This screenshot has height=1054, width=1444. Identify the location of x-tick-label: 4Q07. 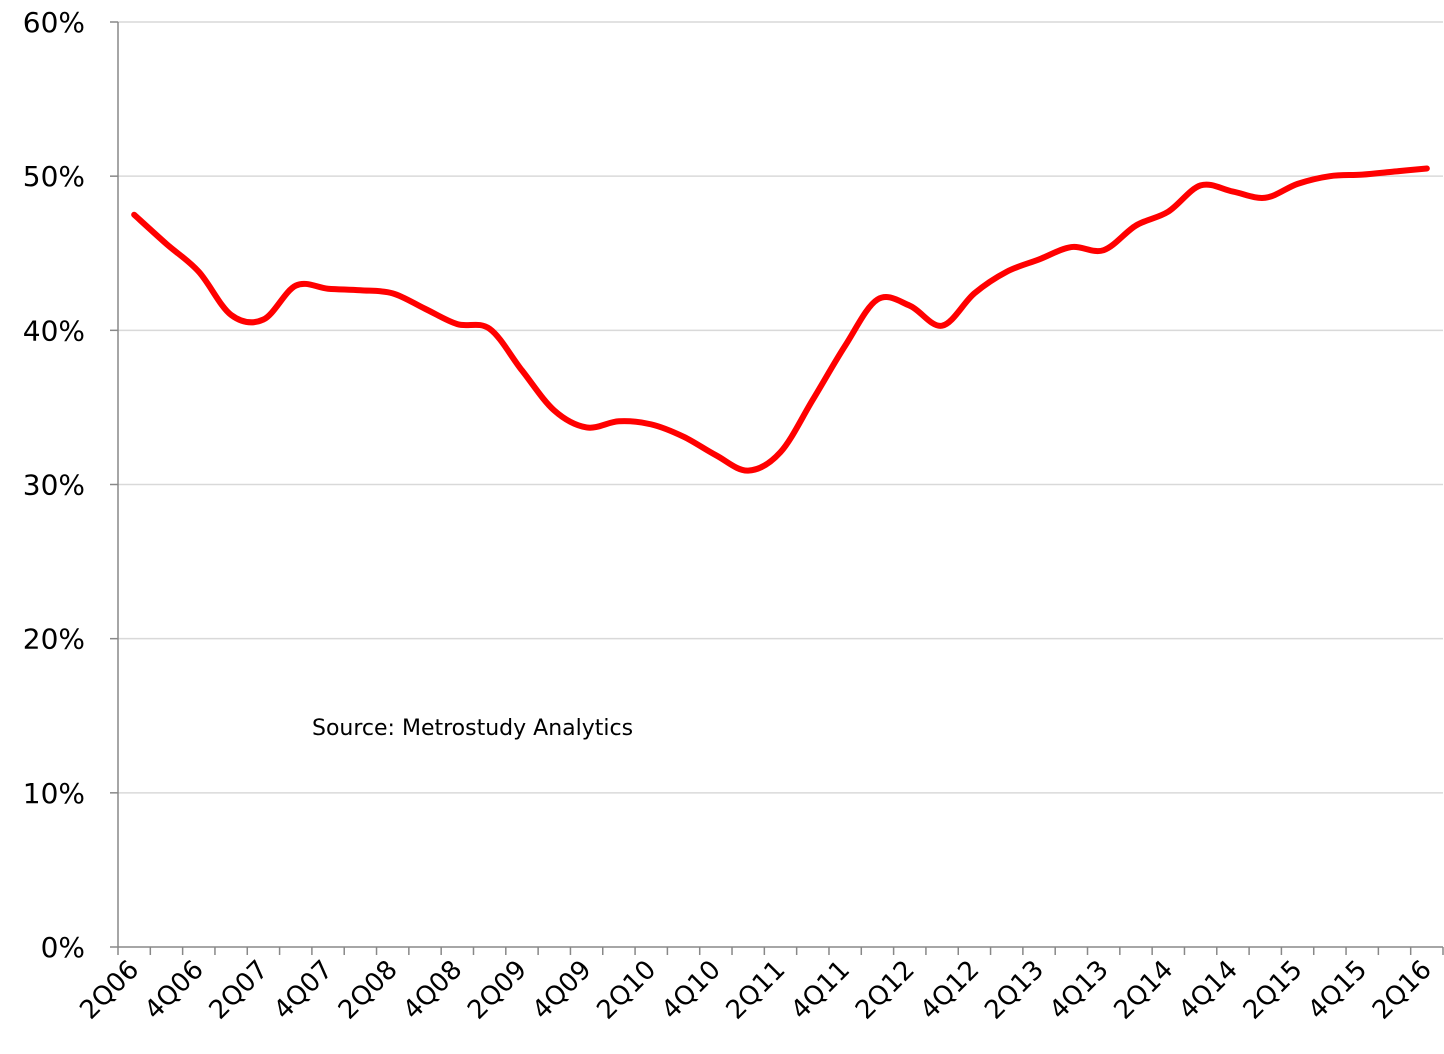
(303, 990).